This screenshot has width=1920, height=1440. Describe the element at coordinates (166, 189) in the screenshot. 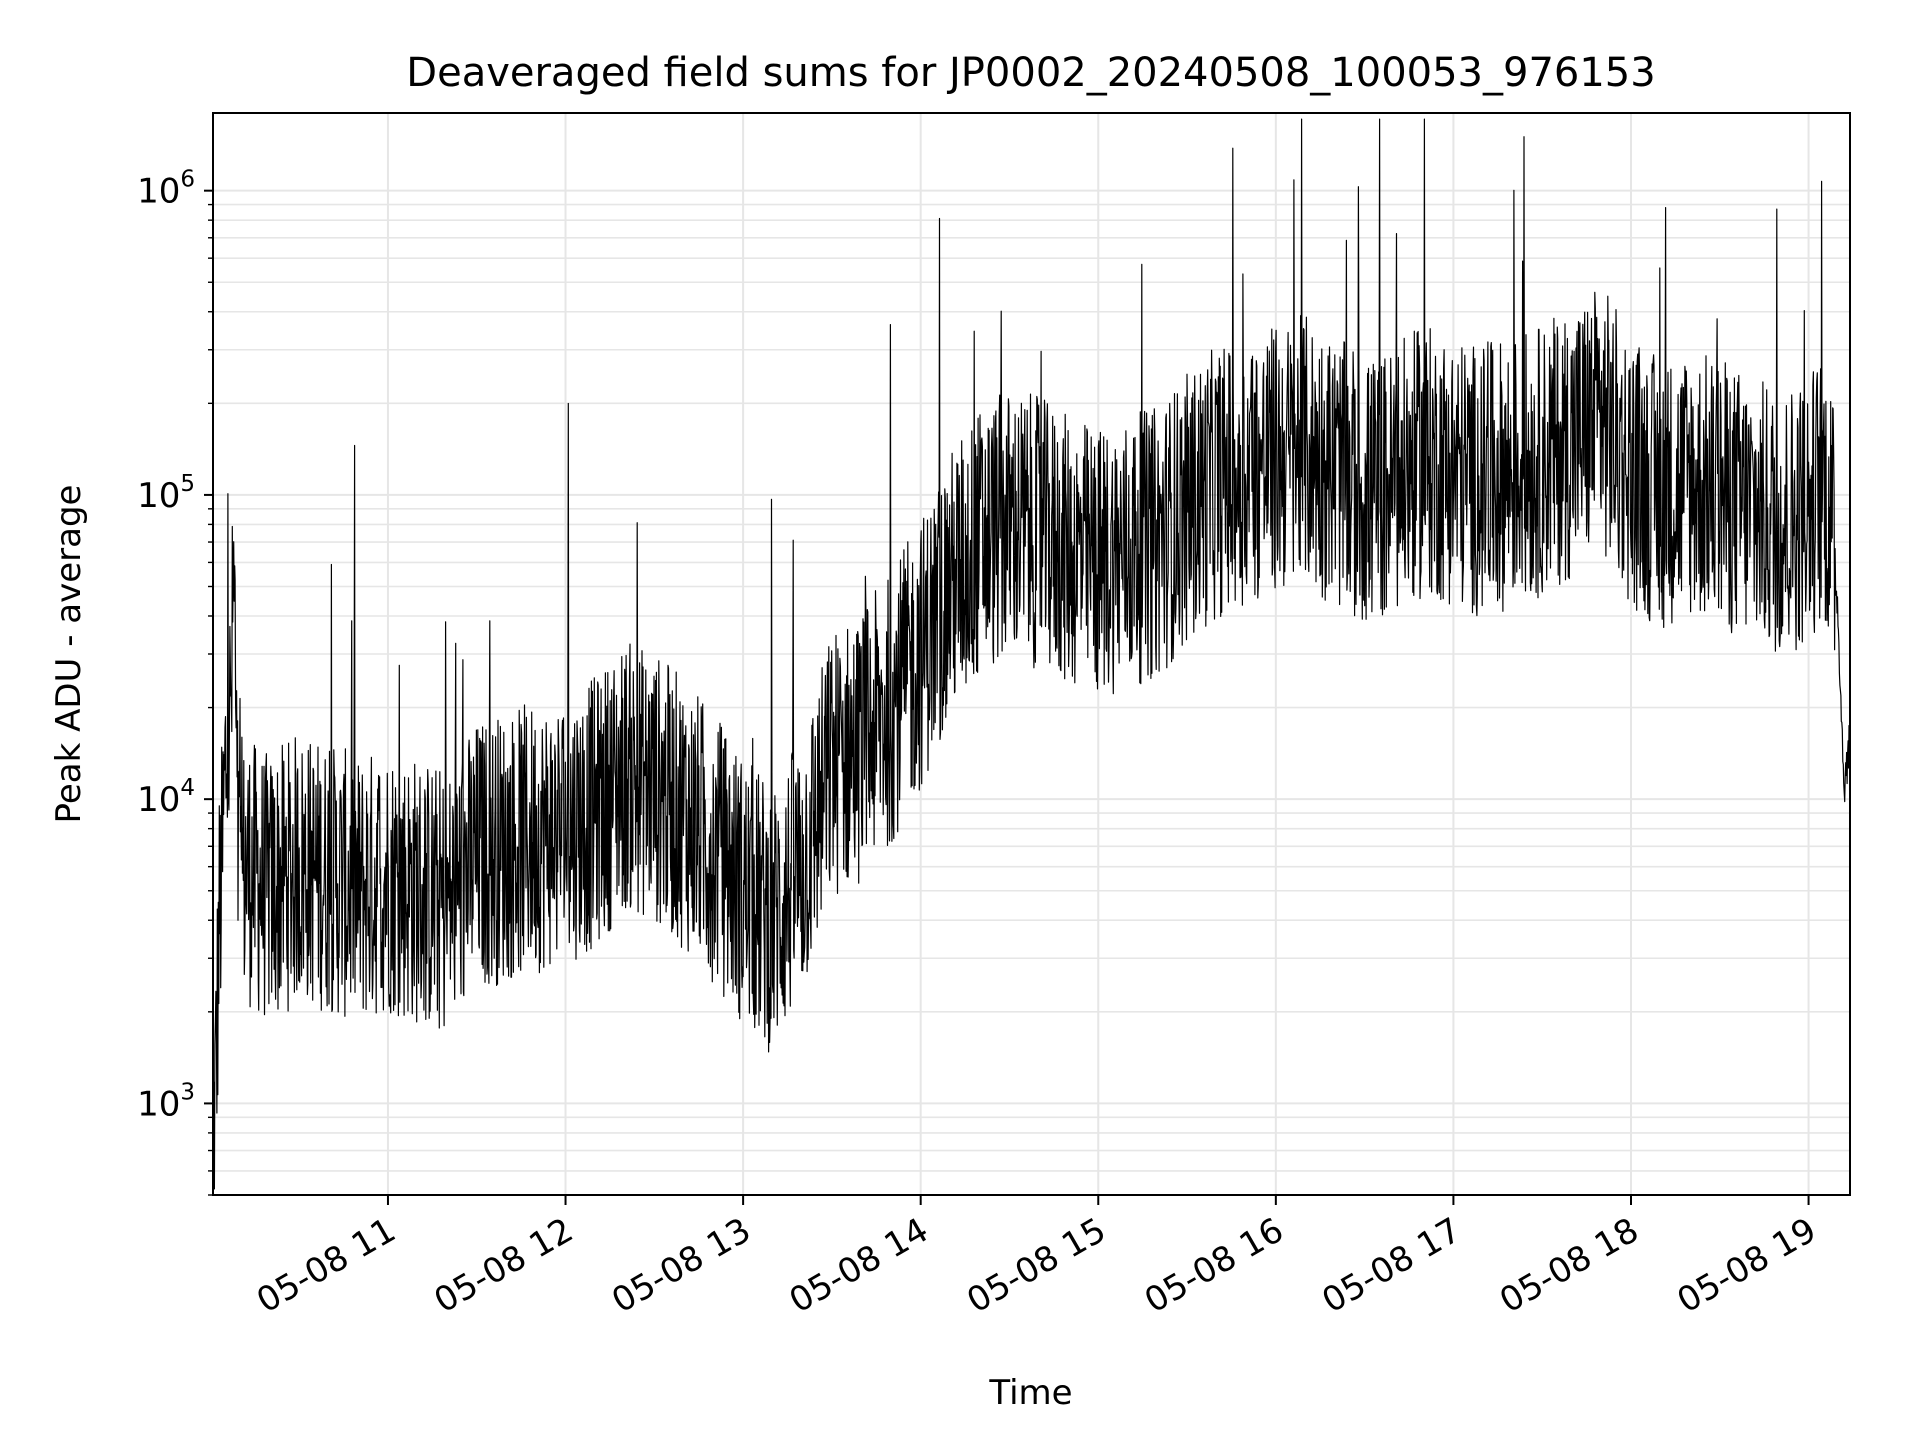

I see `y-tick-label: 10⁶` at that location.